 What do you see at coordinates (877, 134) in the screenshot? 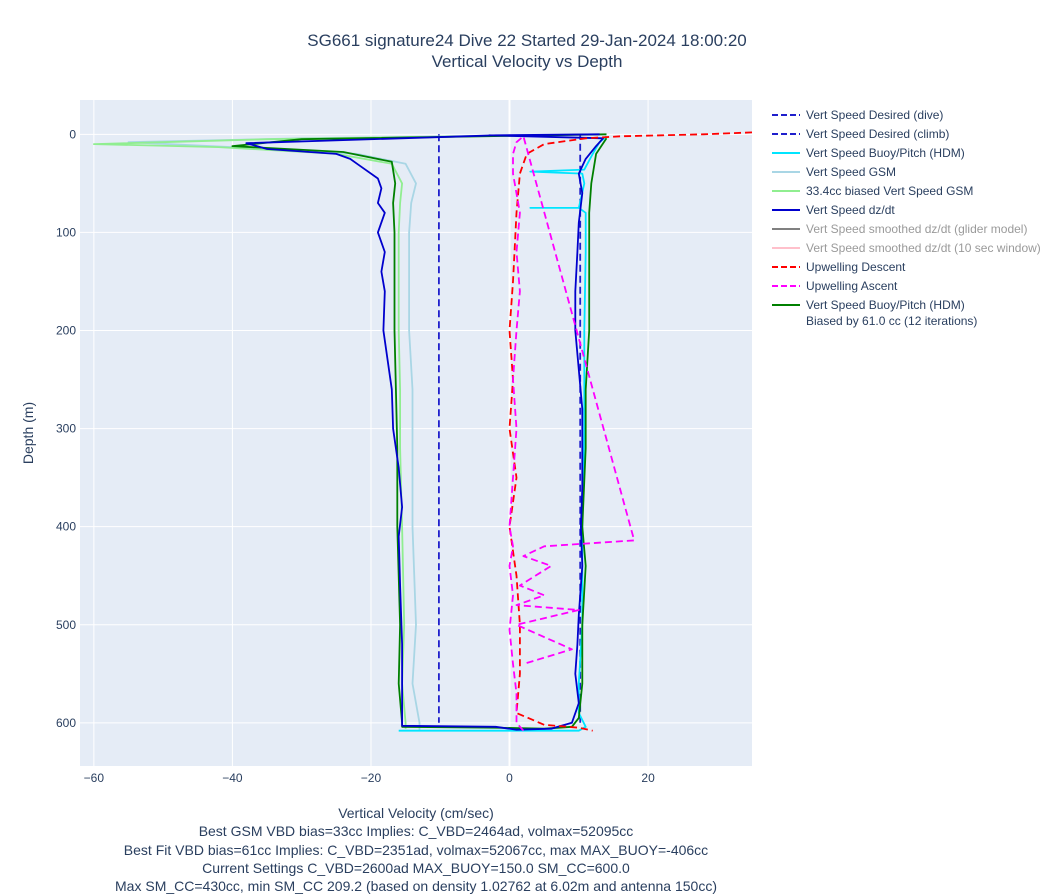
I see `legend-label: Vert Speed Desired (climb)` at bounding box center [877, 134].